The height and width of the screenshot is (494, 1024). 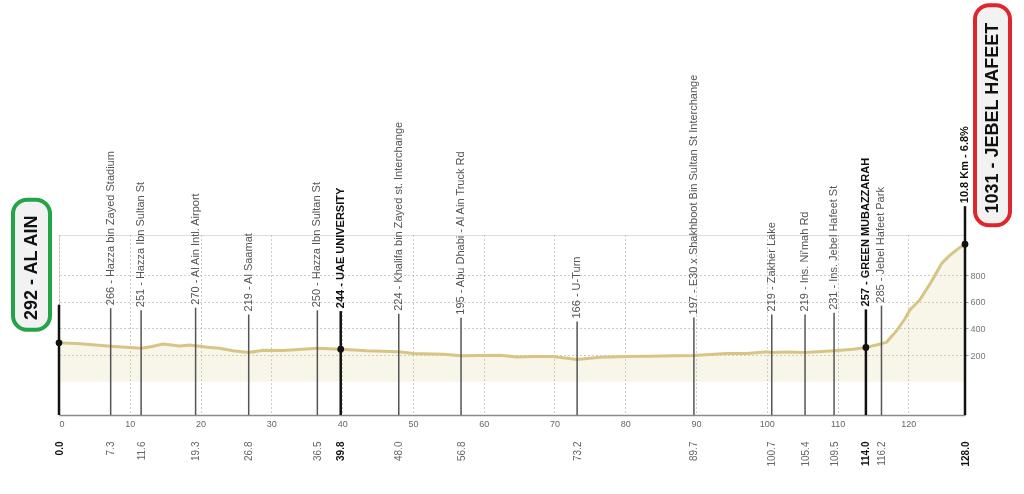 What do you see at coordinates (881, 453) in the screenshot?
I see `x2-tick-label: 116.2` at bounding box center [881, 453].